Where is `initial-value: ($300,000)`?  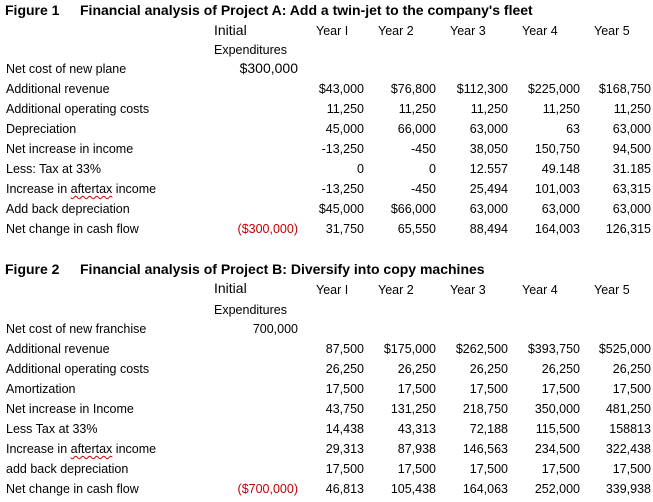
initial-value: ($300,000) is located at coordinates (267, 229).